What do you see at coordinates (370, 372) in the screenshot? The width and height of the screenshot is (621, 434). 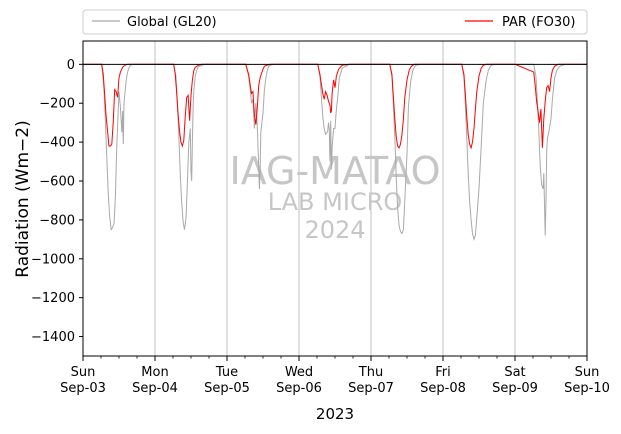 I see `x-tick-day-4: Thu` at bounding box center [370, 372].